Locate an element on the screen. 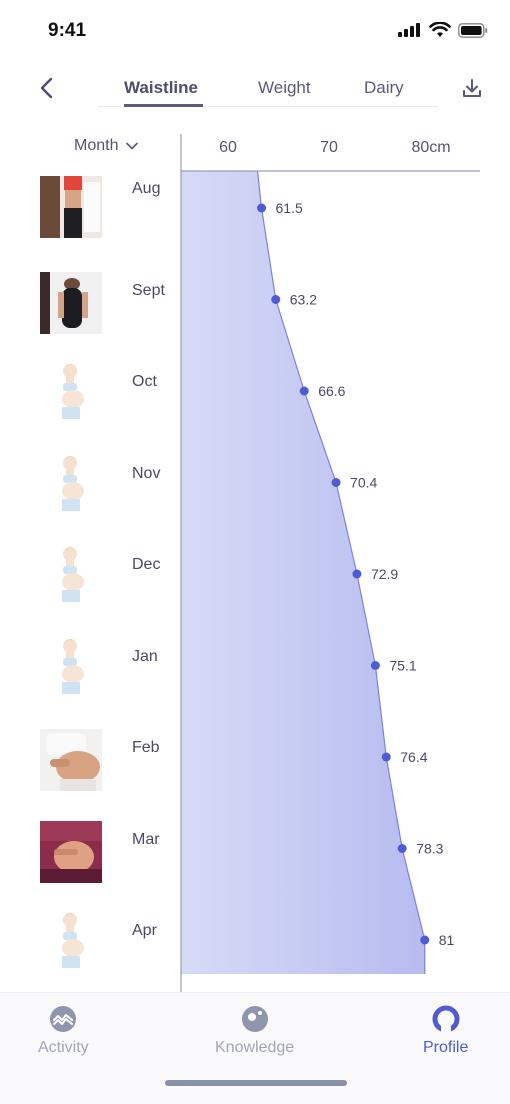  month-selector: Month is located at coordinates (106, 146).